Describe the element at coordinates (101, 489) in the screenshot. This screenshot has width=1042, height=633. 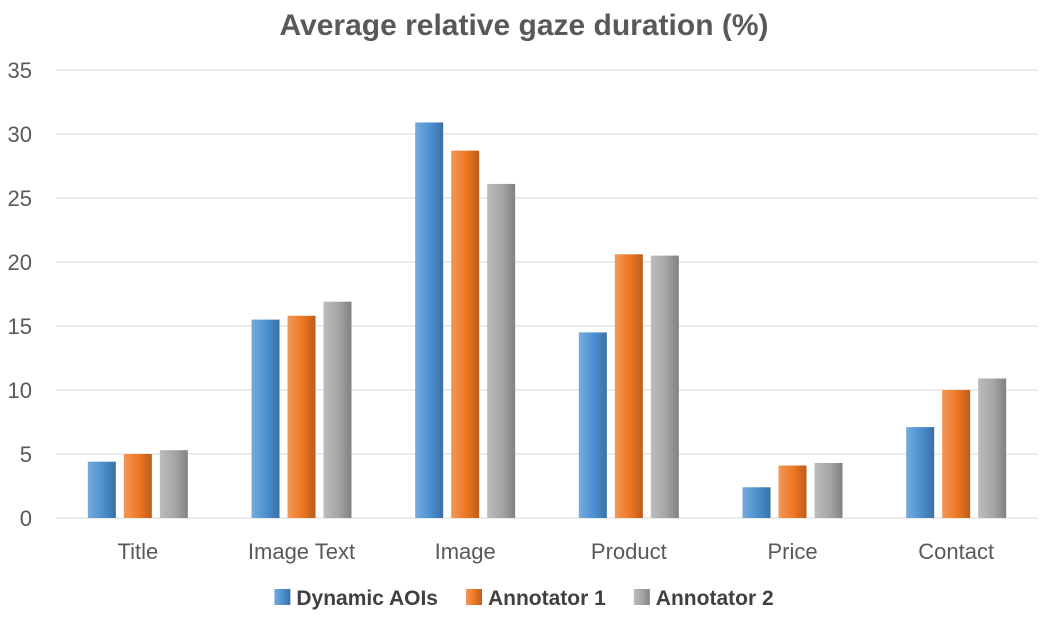
I see `bar-dynamic-aois-title` at that location.